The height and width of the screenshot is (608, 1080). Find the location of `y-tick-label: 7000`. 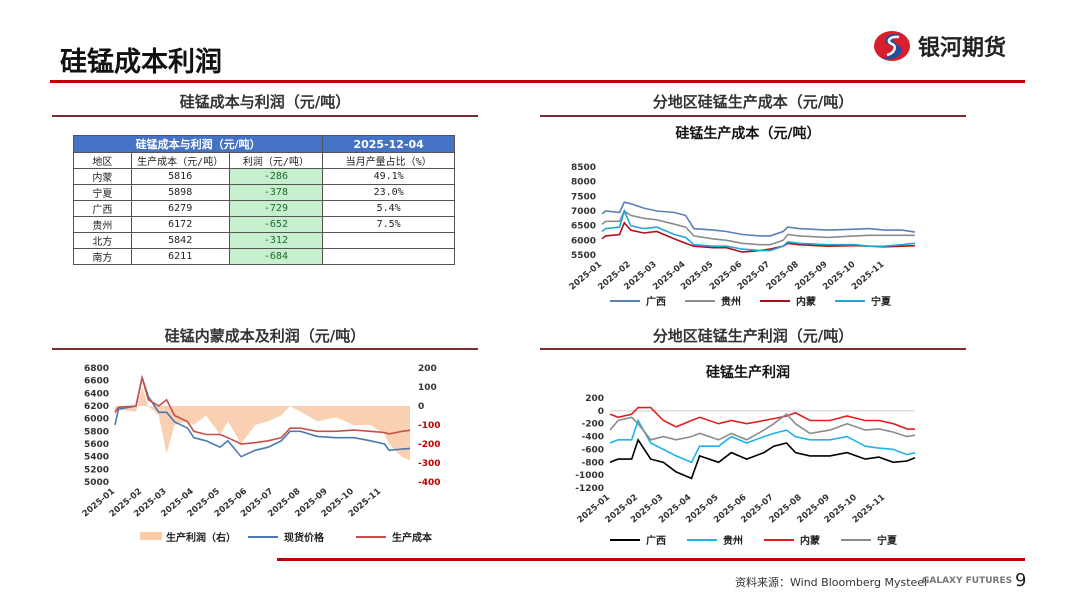

y-tick-label: 7000 is located at coordinates (583, 212).